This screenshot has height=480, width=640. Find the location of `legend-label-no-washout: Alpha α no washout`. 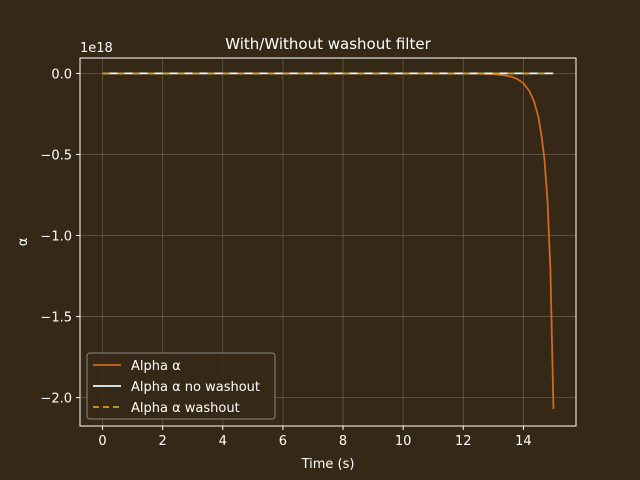

legend-label-no-washout: Alpha α no washout is located at coordinates (195, 387).